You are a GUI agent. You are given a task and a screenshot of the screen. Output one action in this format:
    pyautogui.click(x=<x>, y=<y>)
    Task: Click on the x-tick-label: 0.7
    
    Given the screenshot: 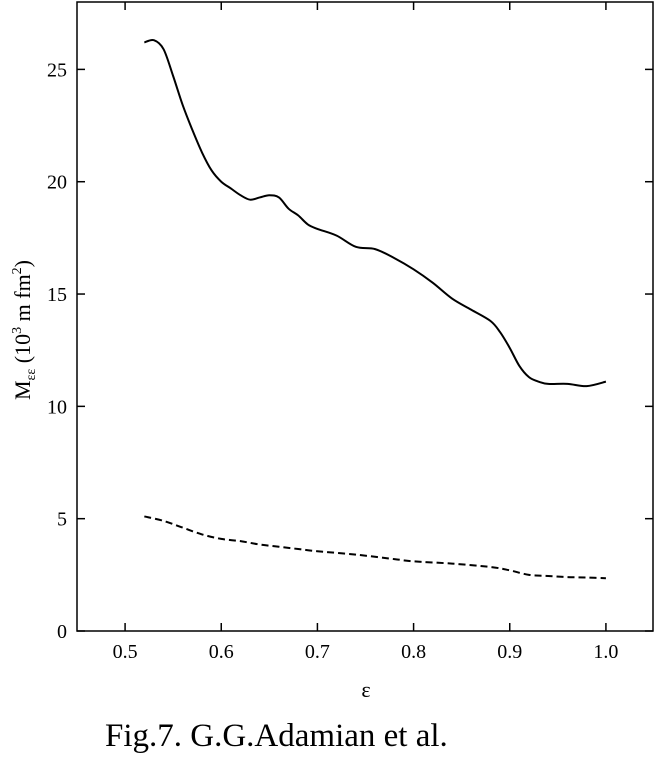 What is the action you would take?
    pyautogui.click(x=317, y=652)
    